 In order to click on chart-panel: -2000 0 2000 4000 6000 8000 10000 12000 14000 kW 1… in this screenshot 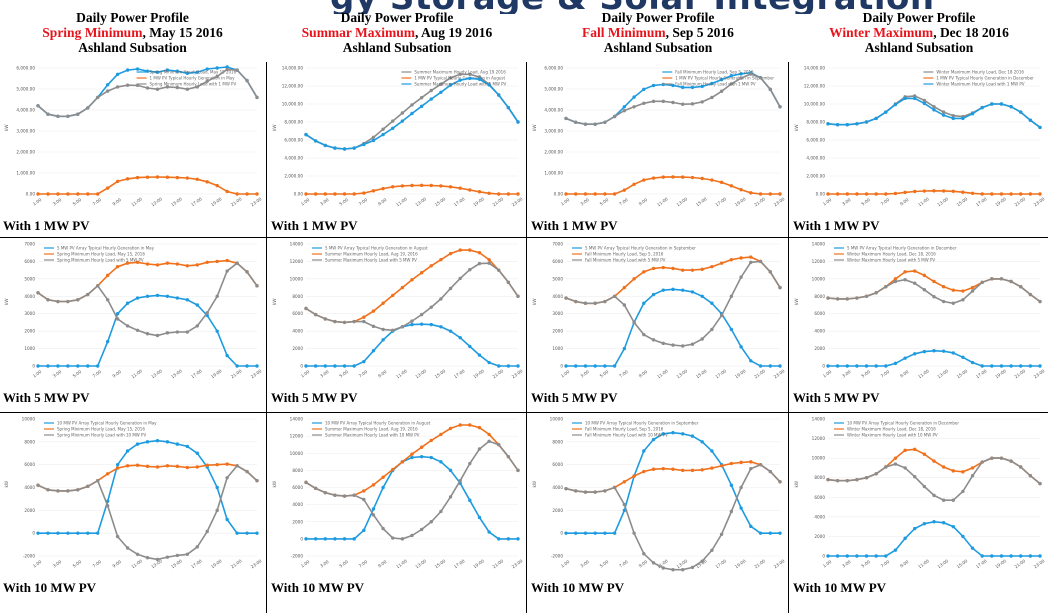, I will do `click(397, 513)`.